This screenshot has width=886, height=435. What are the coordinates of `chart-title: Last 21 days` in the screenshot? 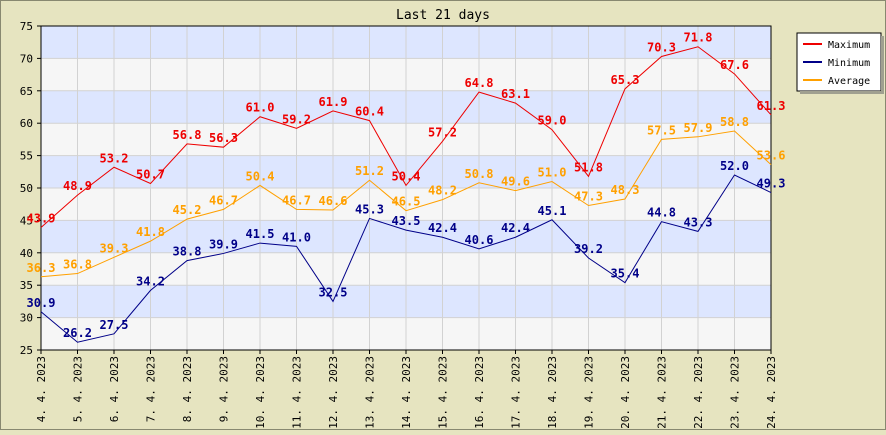 It's located at (443, 15).